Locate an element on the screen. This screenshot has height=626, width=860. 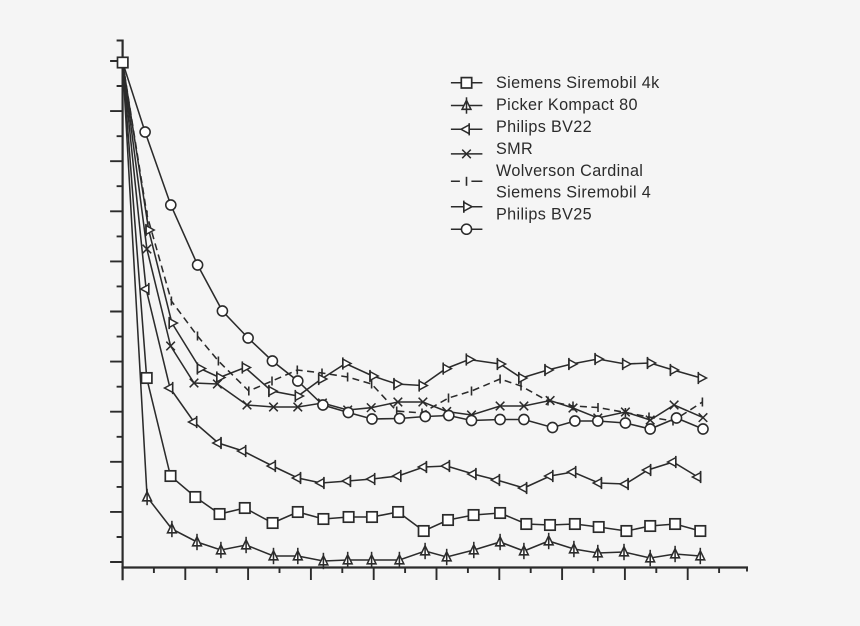
svg-text: Philips BV22 is located at coordinates (544, 127).